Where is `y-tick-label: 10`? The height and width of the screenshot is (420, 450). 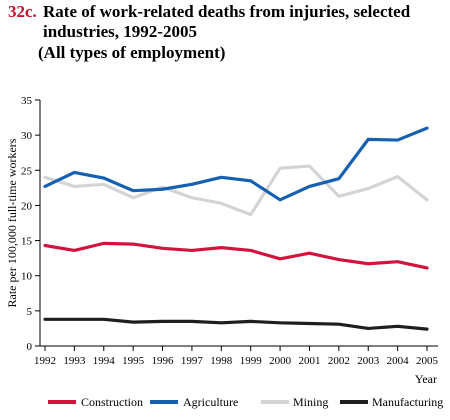 y-tick-label: 10 is located at coordinates (27, 277).